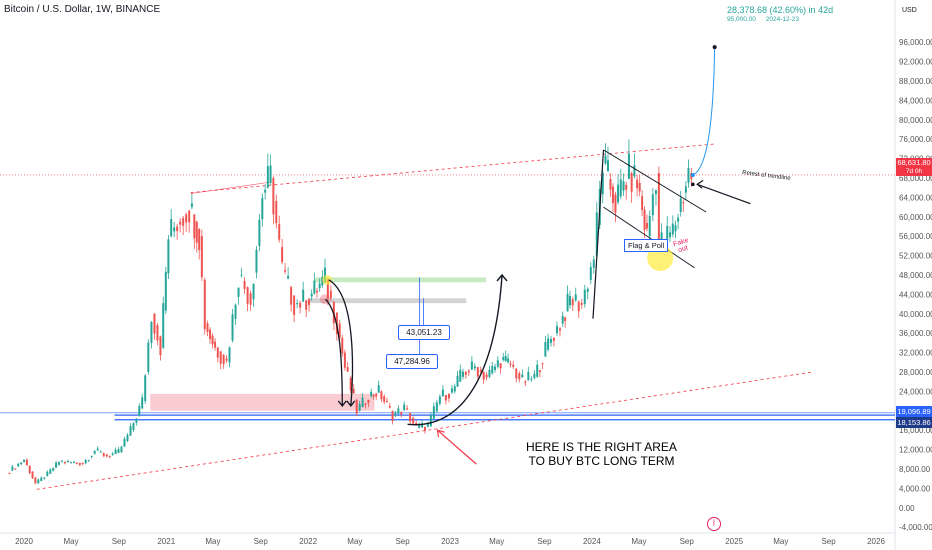 This screenshot has width=932, height=550. Describe the element at coordinates (723, 194) in the screenshot. I see `retest-arrow` at that location.